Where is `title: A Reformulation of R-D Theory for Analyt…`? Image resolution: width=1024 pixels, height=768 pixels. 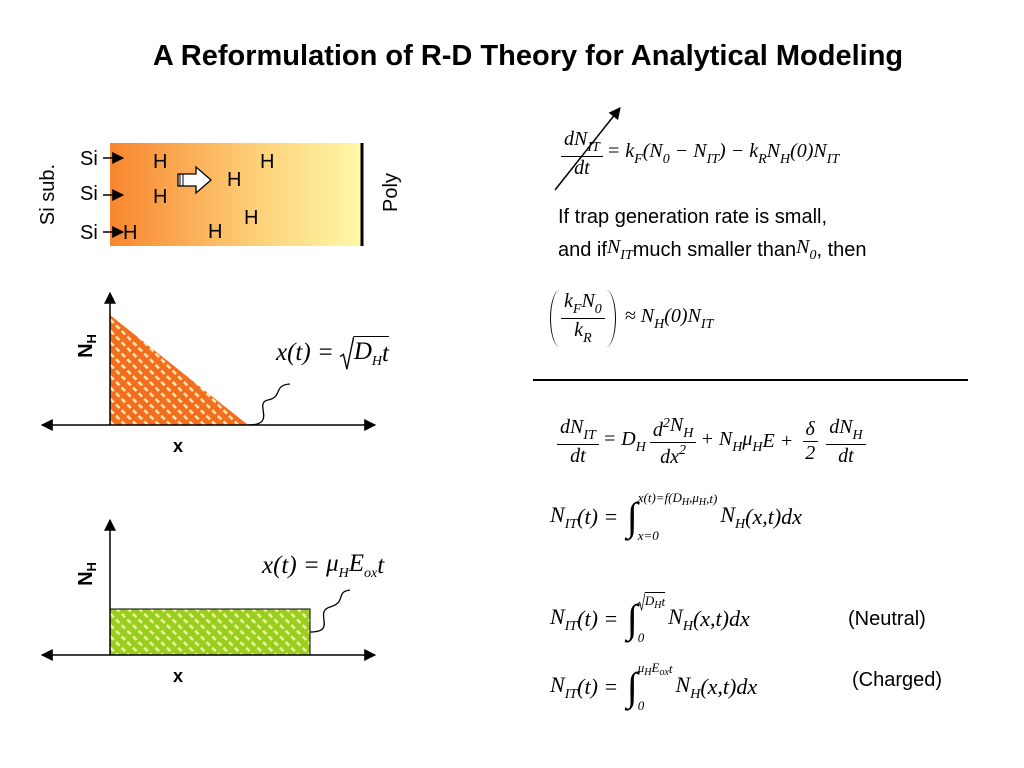
title: A Reformulation of R-D Theory for Analyt… is located at coordinates (528, 56).